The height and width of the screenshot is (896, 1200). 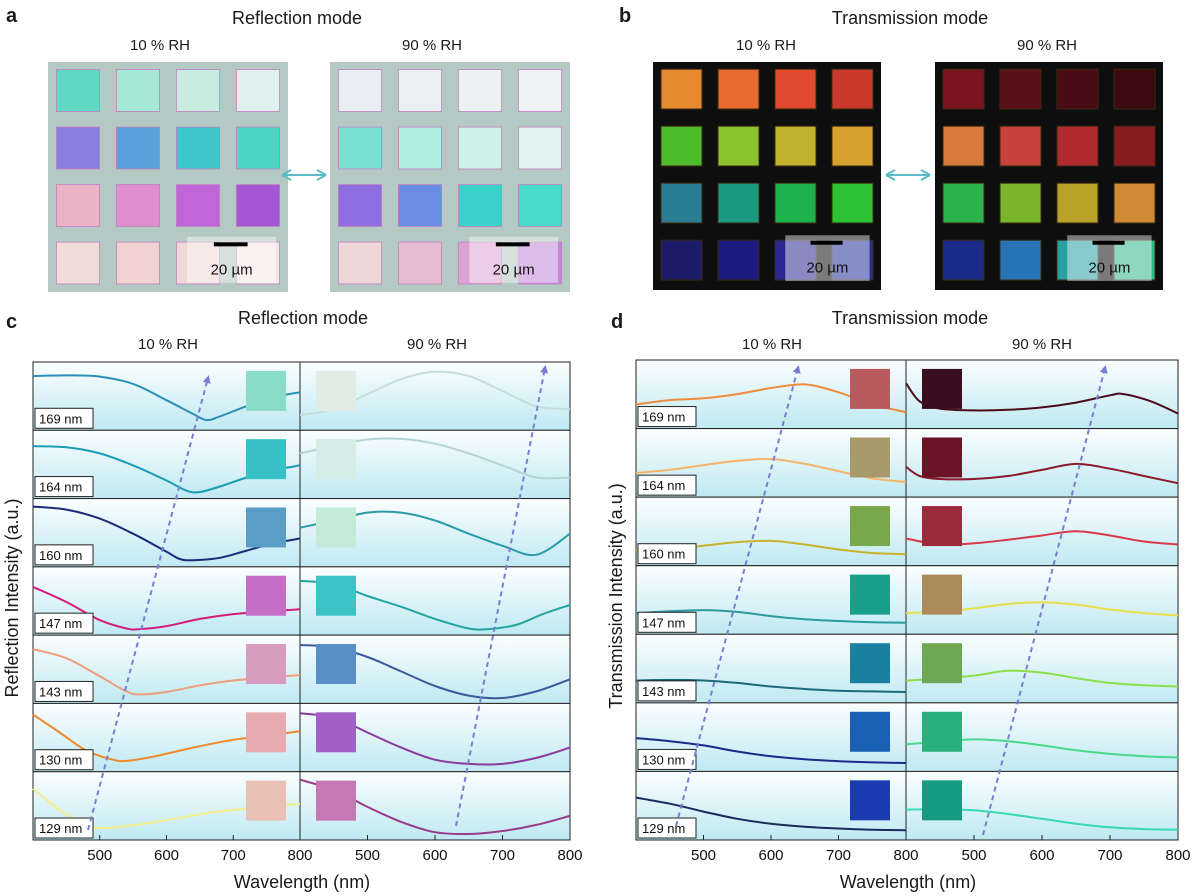 What do you see at coordinates (767, 176) in the screenshot?
I see `panel-b-left-micrograph: 20 µm` at bounding box center [767, 176].